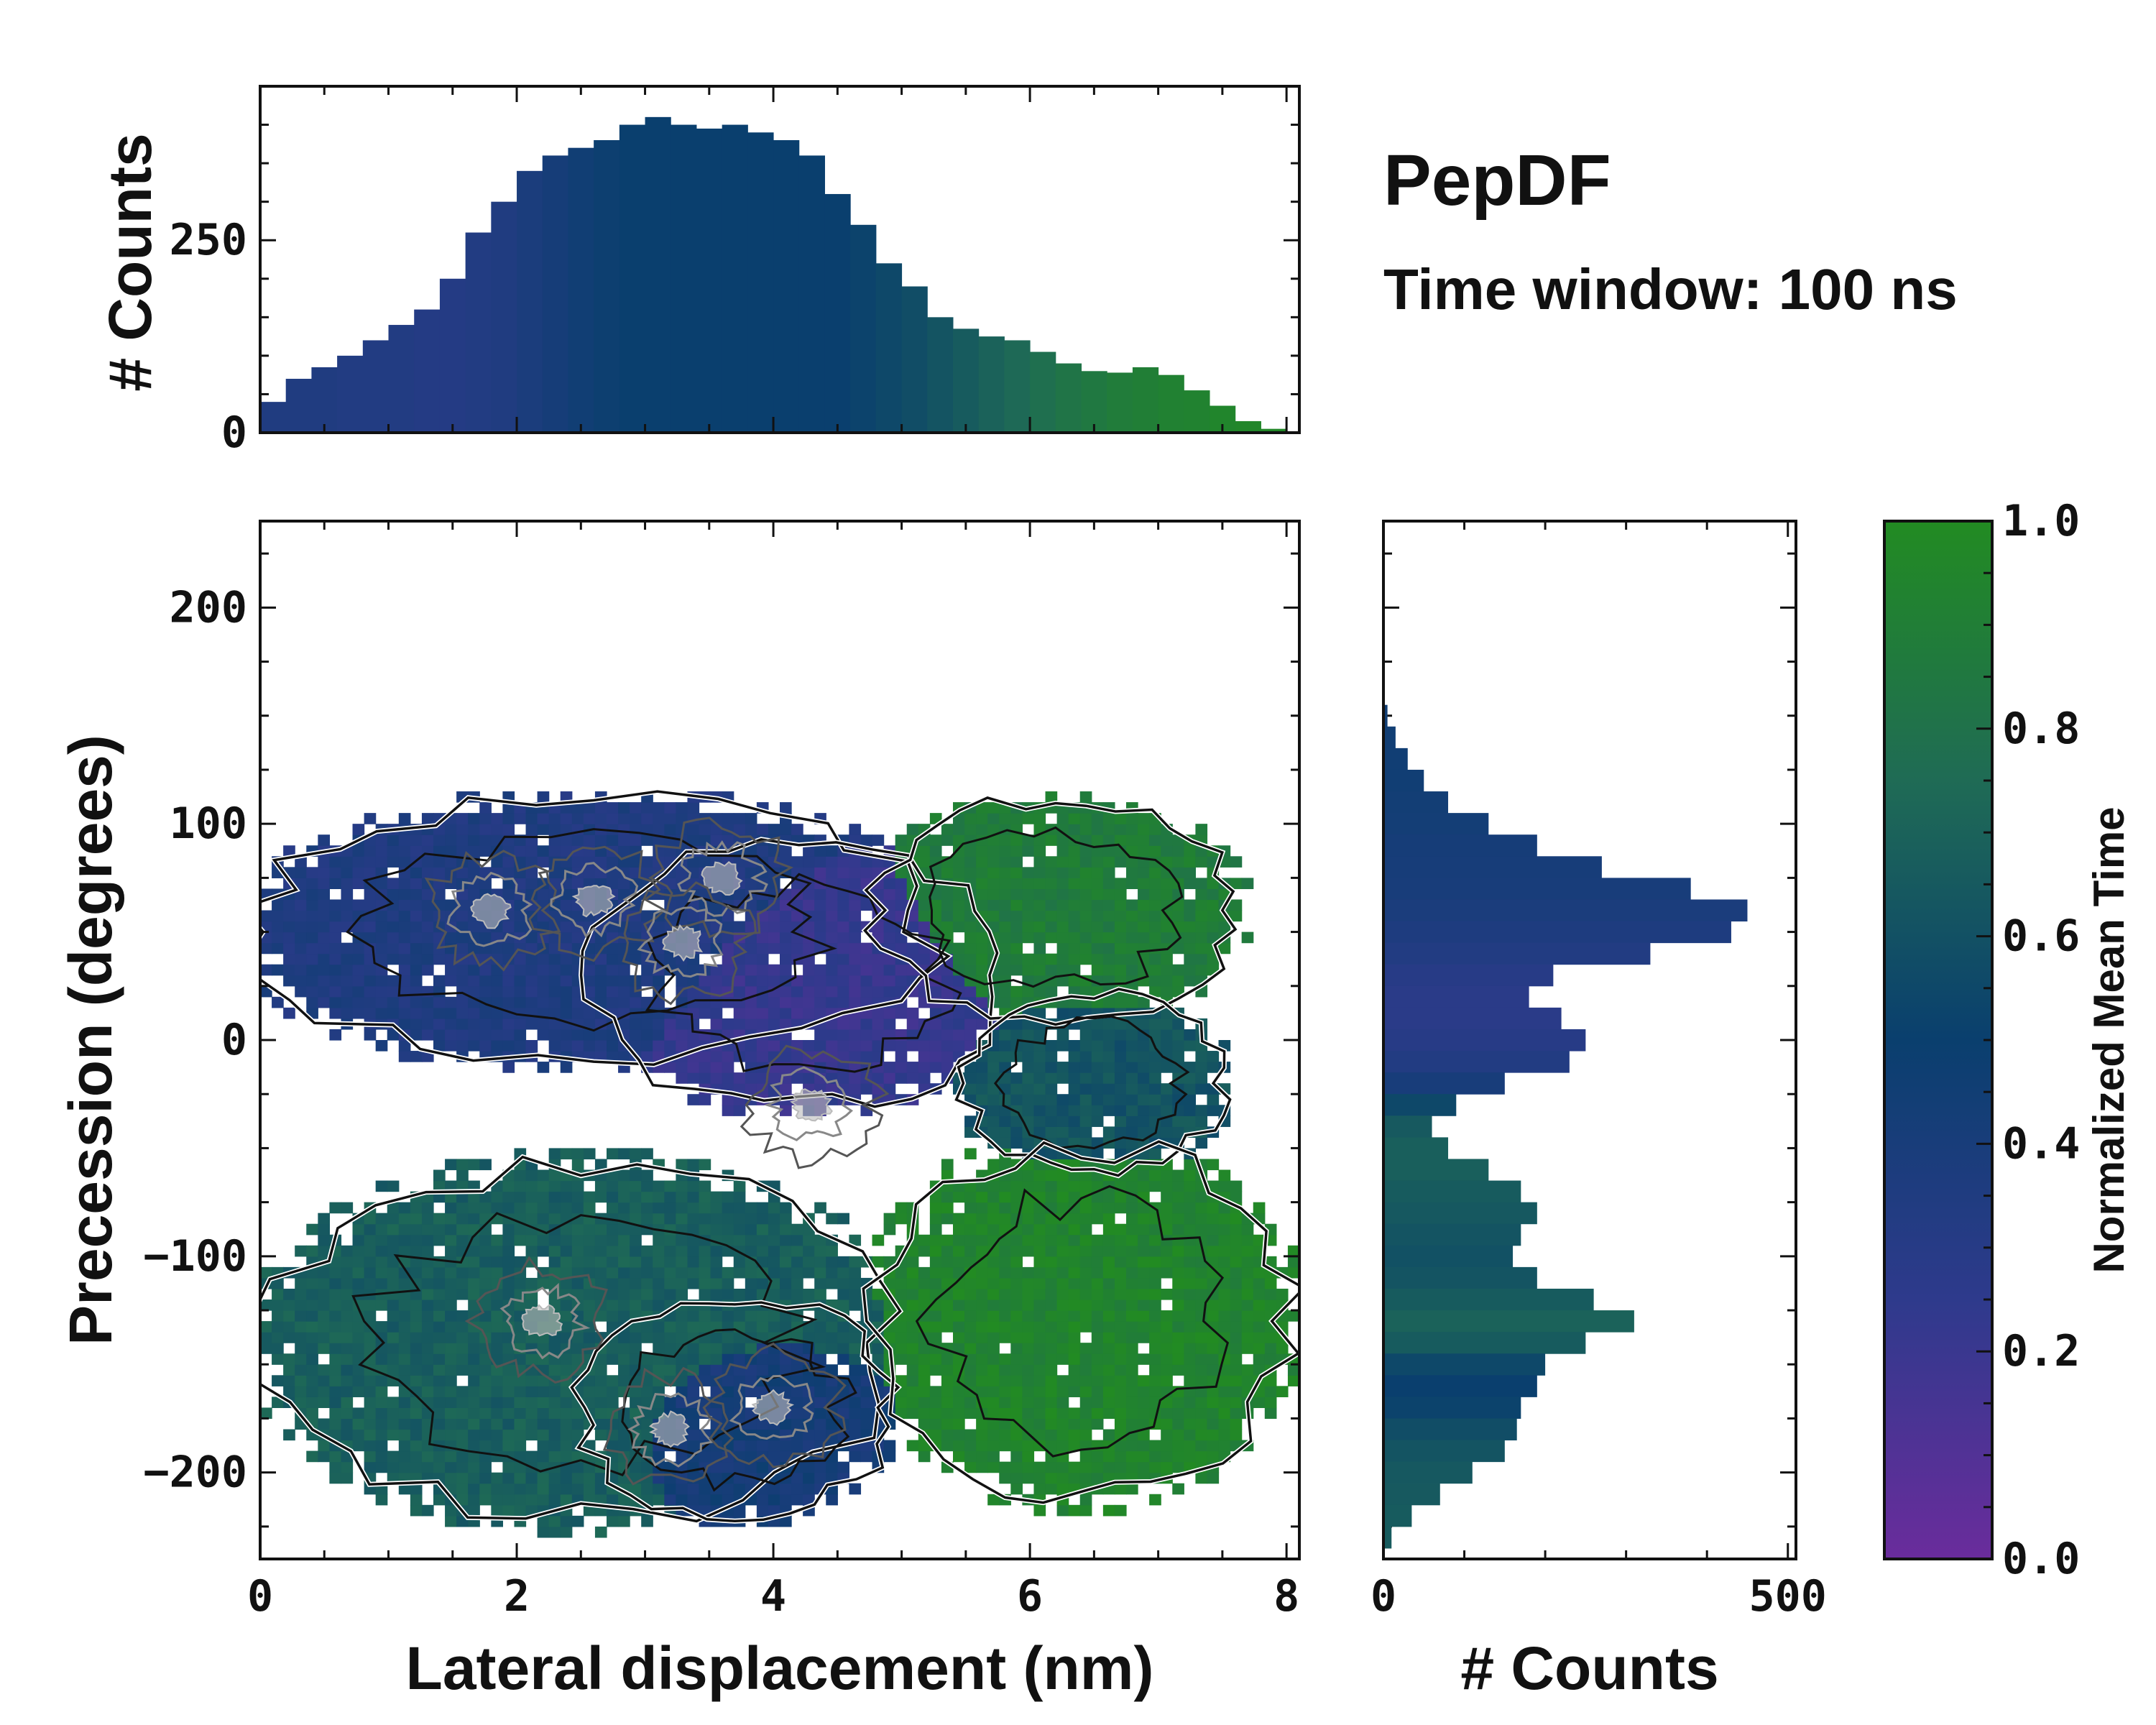  Describe the element at coordinates (811, 1105) in the screenshot. I see `density-peak` at that location.